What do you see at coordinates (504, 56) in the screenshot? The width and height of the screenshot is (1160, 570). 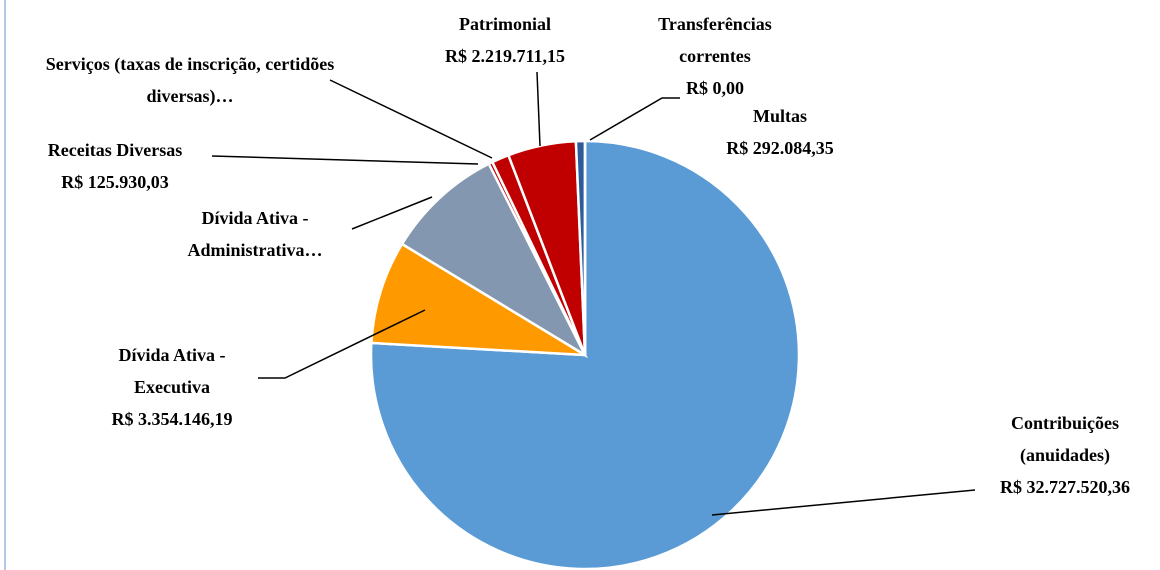 I see `value-label: R$ 2.219.711,15` at bounding box center [504, 56].